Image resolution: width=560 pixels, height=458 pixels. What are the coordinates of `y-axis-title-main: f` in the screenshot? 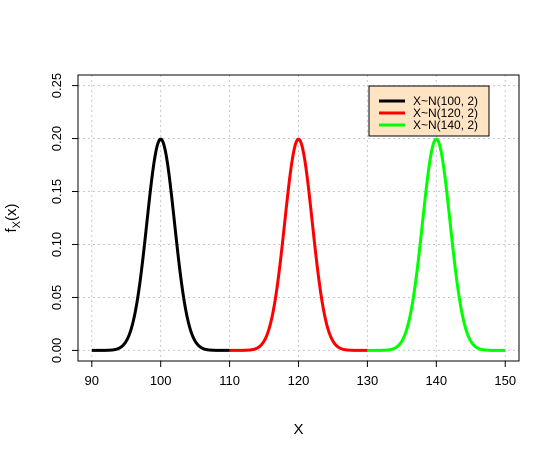 It's located at (11, 230).